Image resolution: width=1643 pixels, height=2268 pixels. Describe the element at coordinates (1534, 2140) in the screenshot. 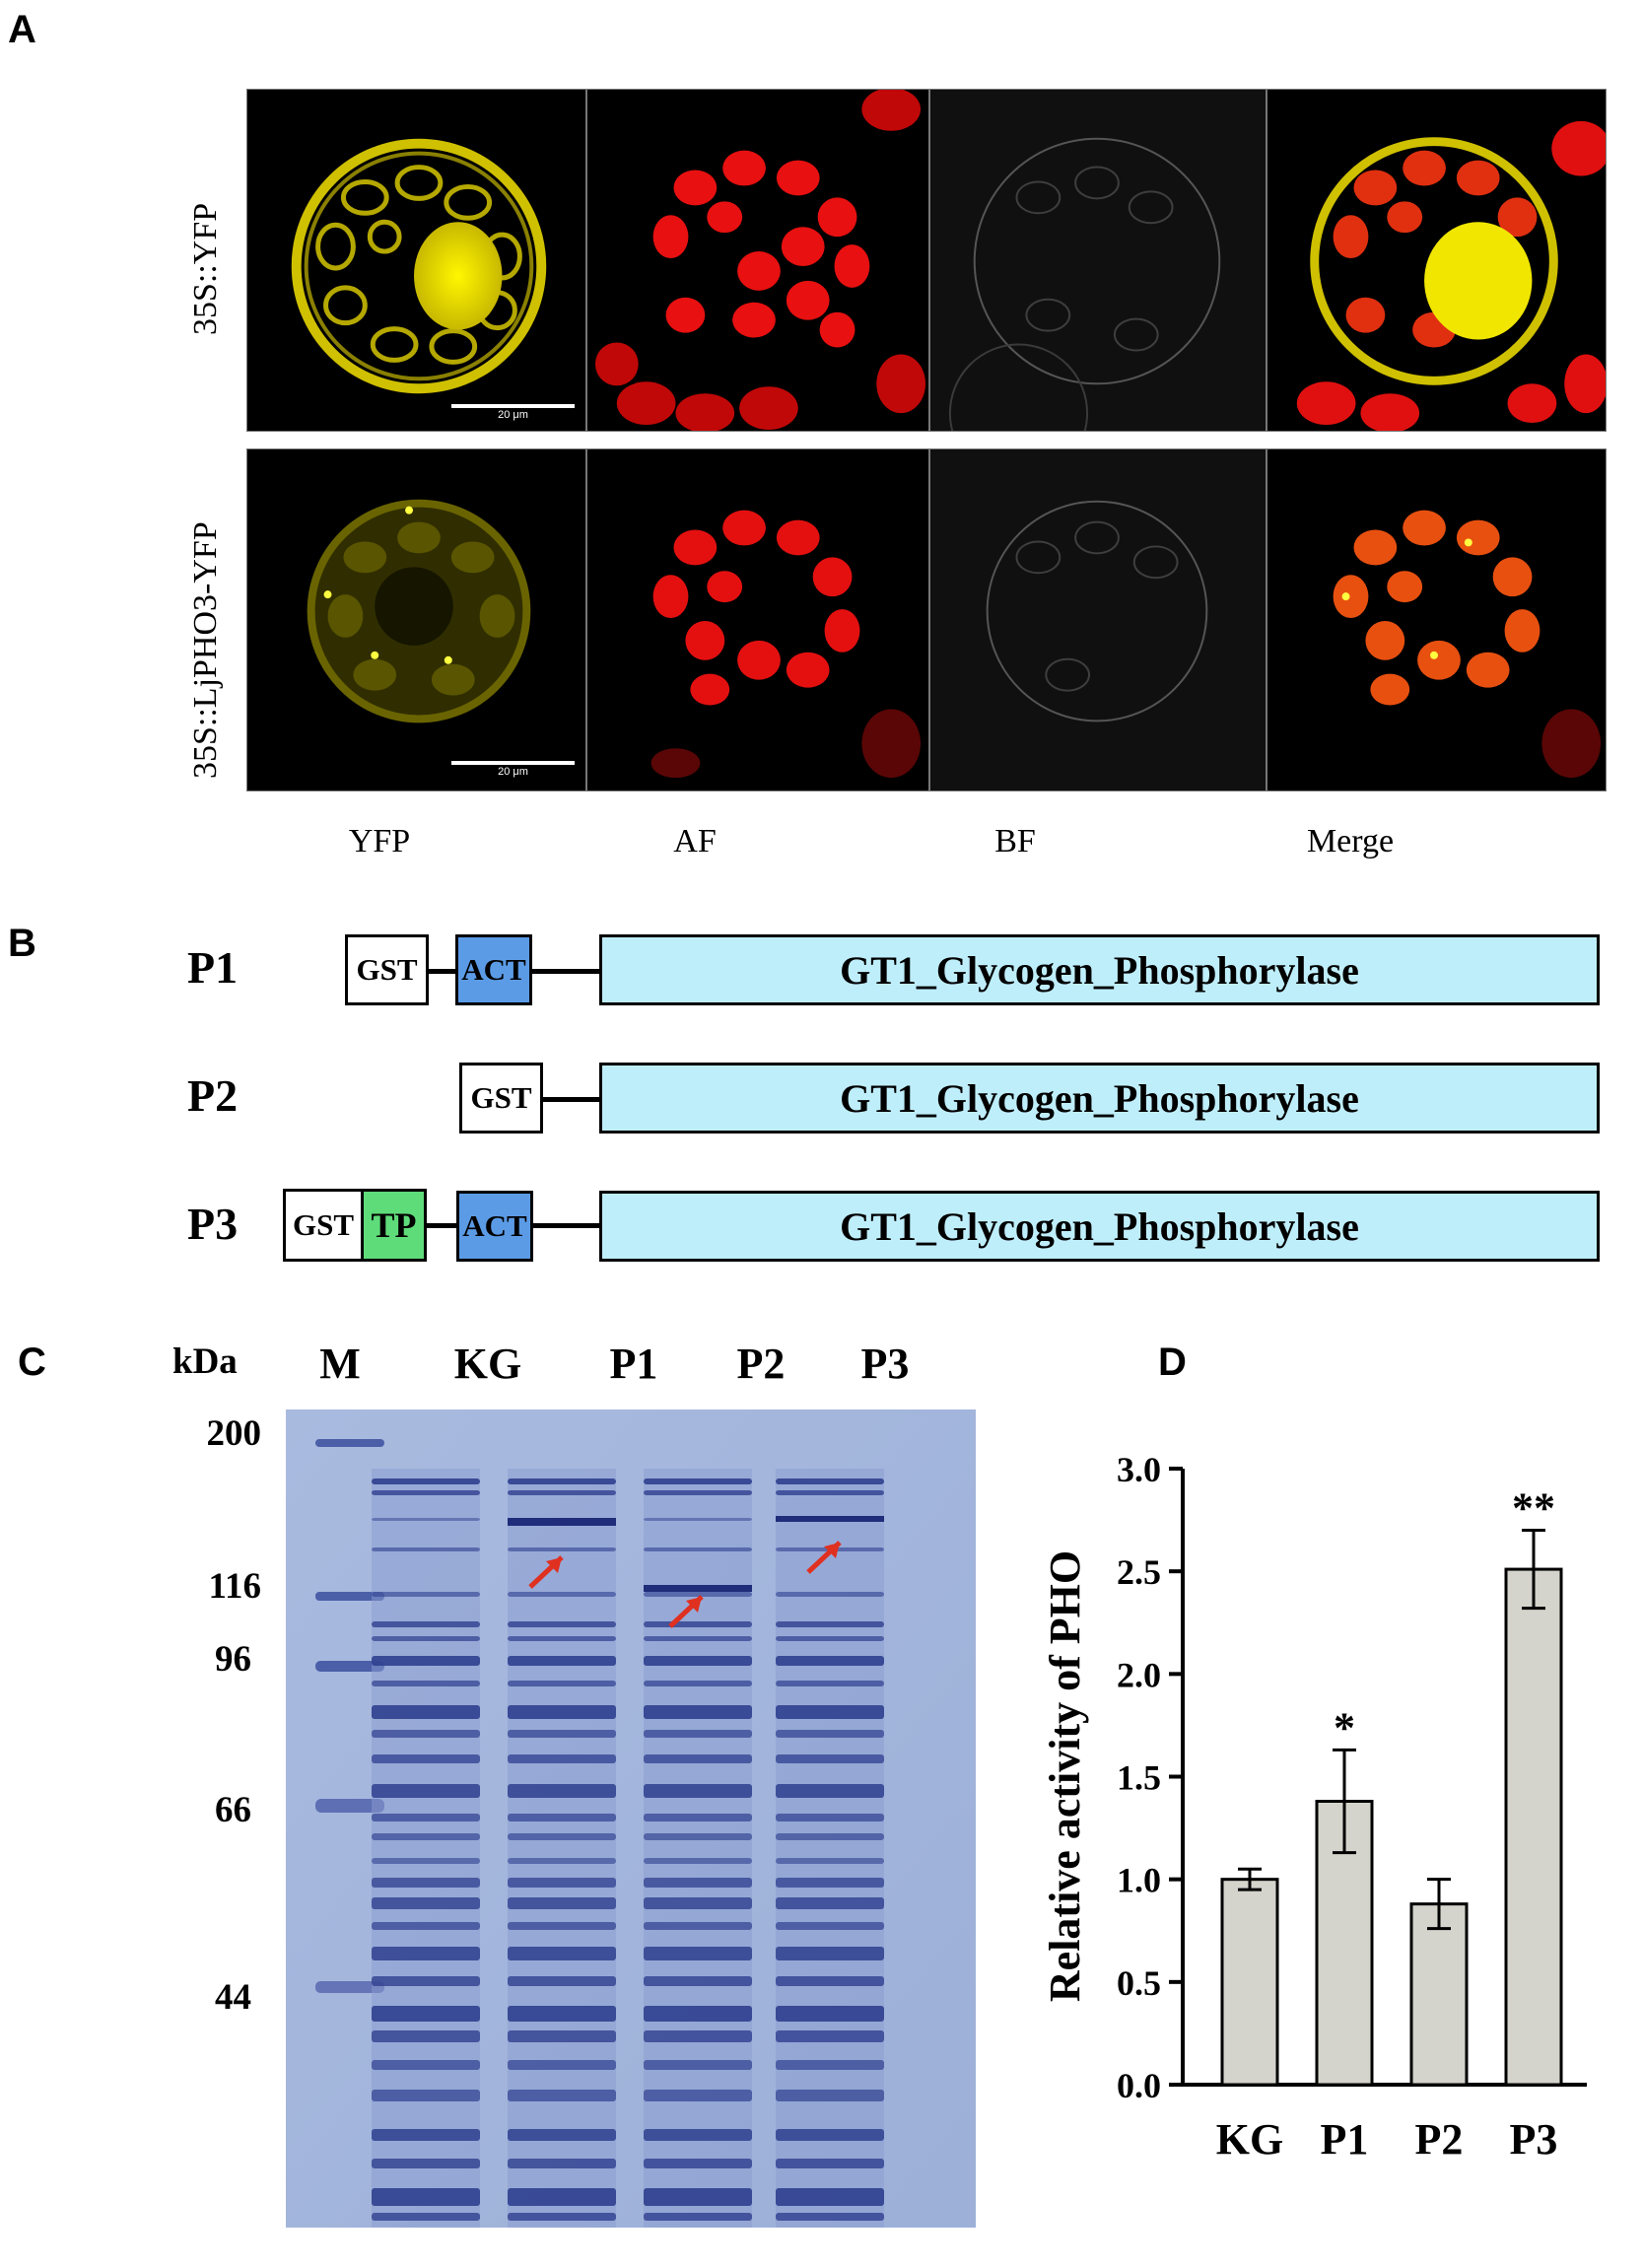

I see `x-tick-label-p3: P3` at that location.